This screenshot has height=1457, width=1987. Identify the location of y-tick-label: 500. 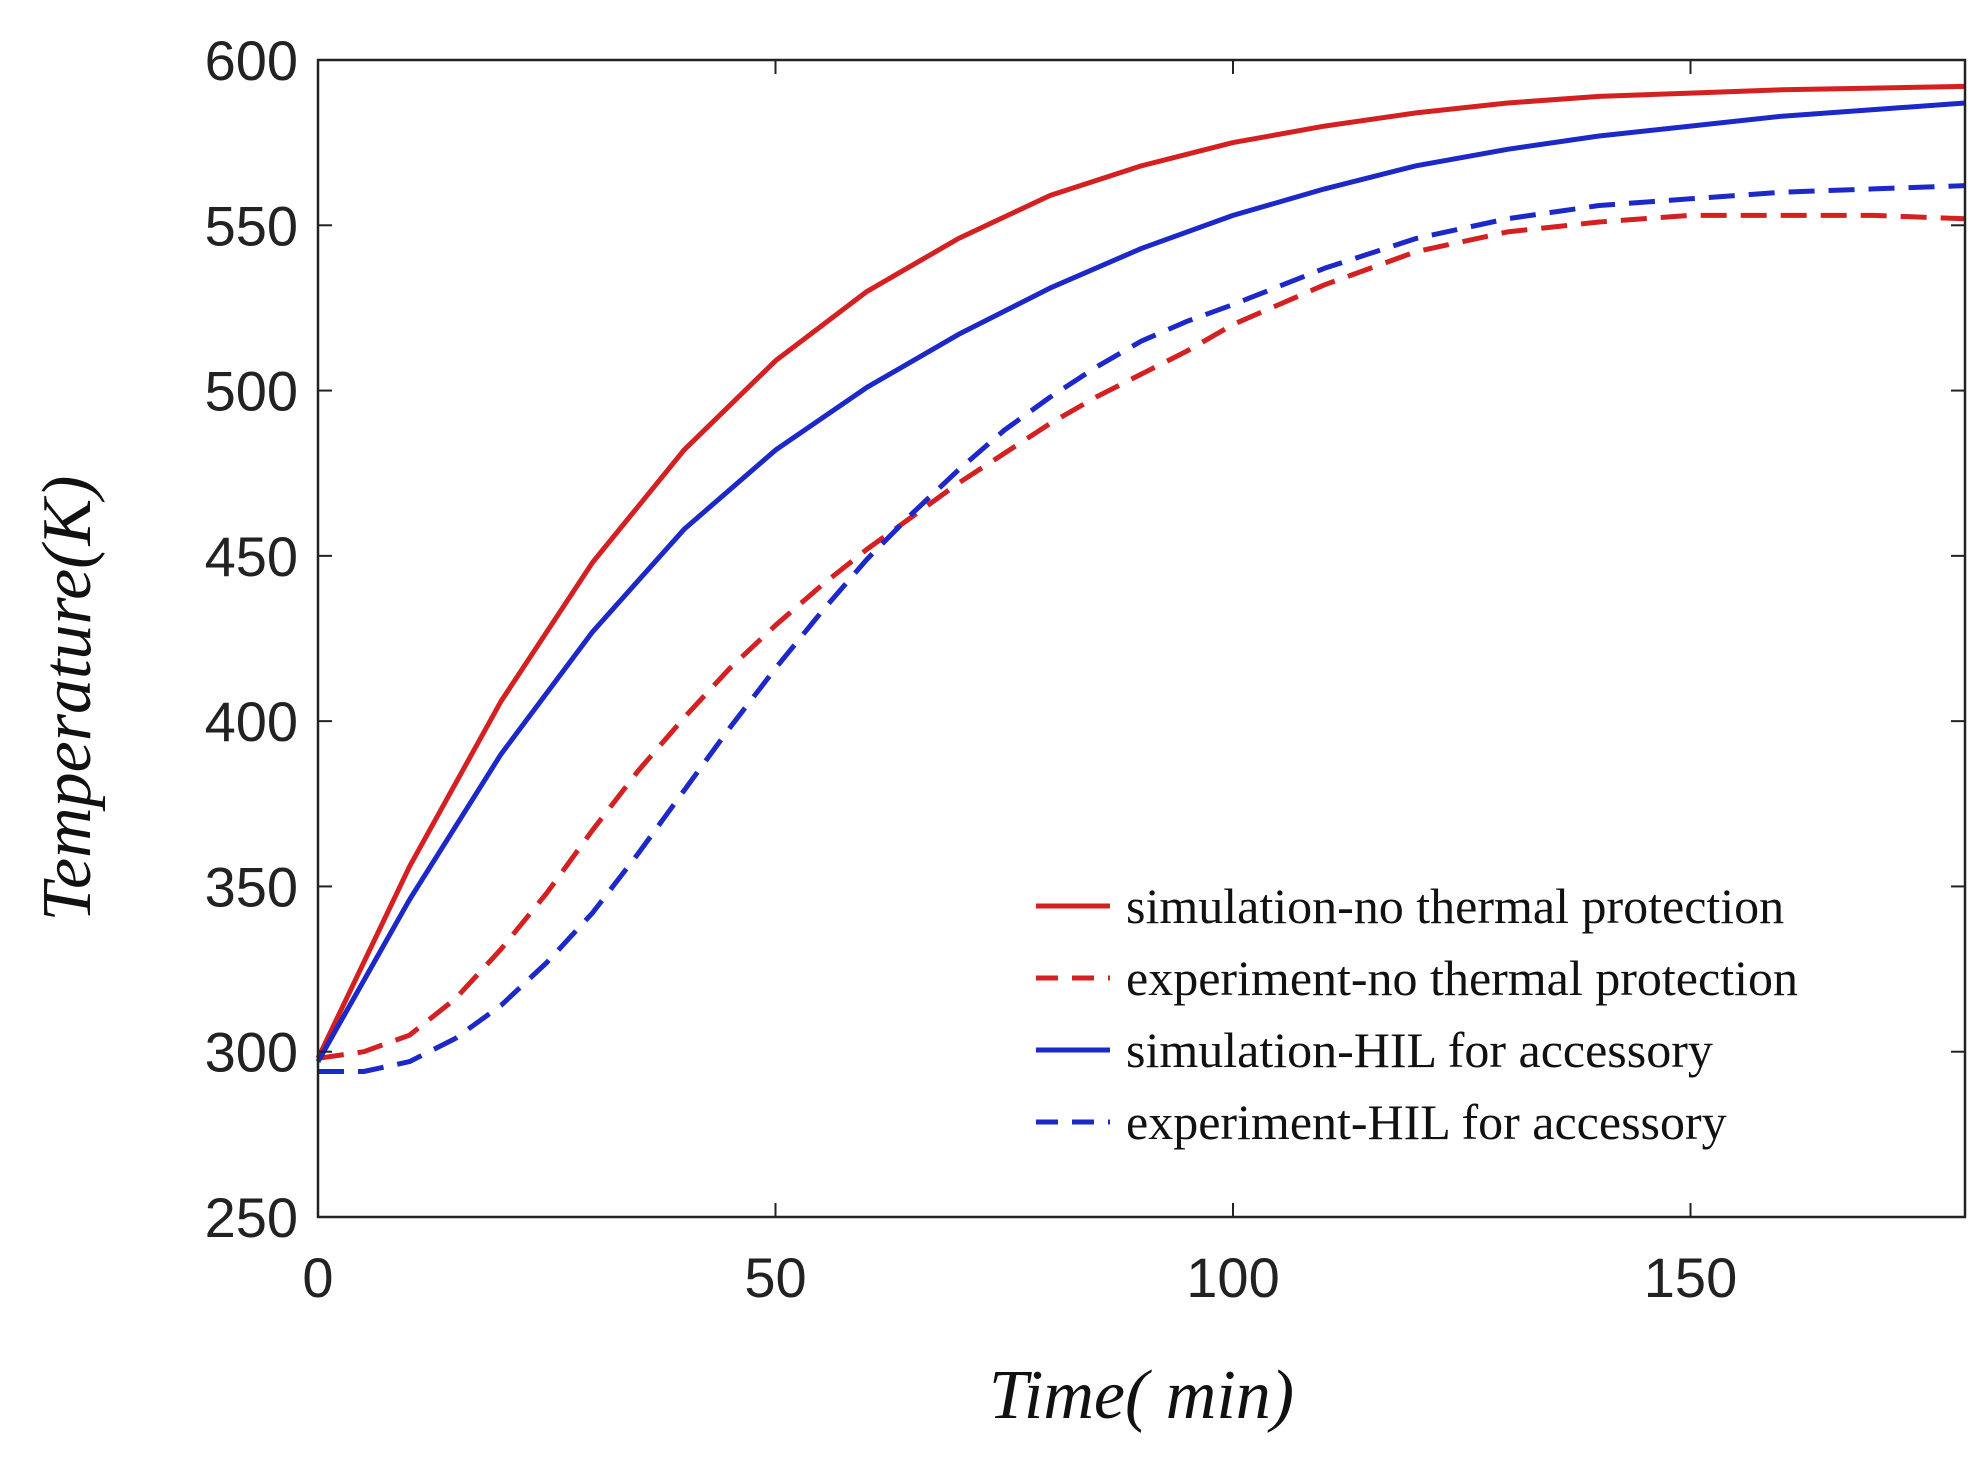
(251, 391).